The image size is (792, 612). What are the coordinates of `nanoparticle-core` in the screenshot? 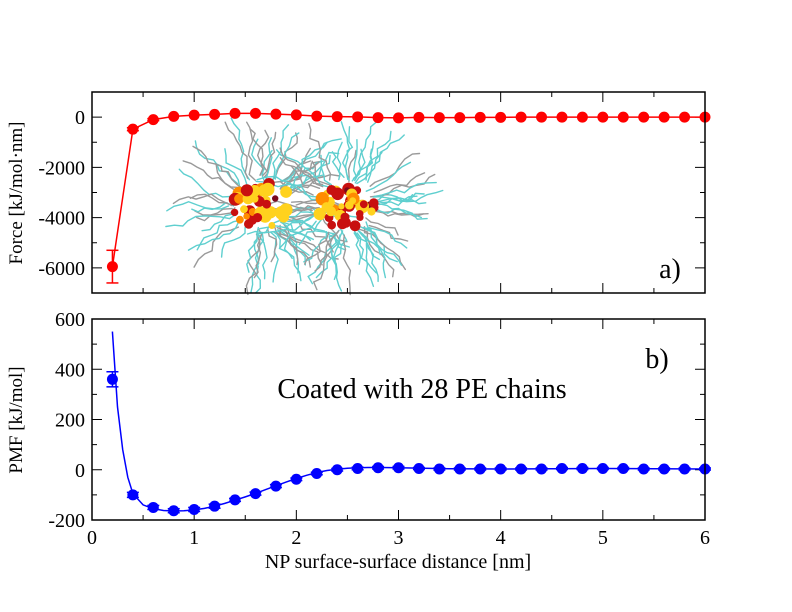 It's located at (260, 203).